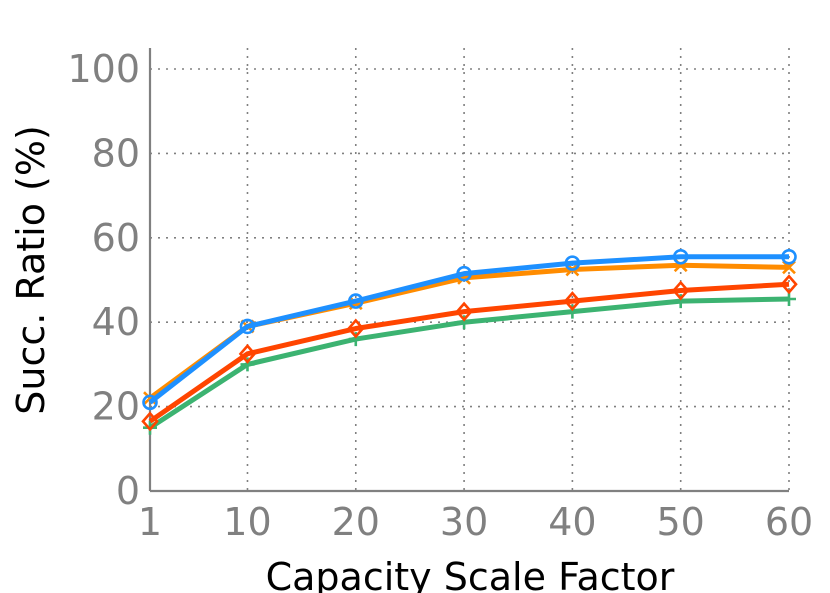 The image size is (830, 593). I want to click on x-tick-labels: 1 10 20 30 40 50 60, so click(475, 522).